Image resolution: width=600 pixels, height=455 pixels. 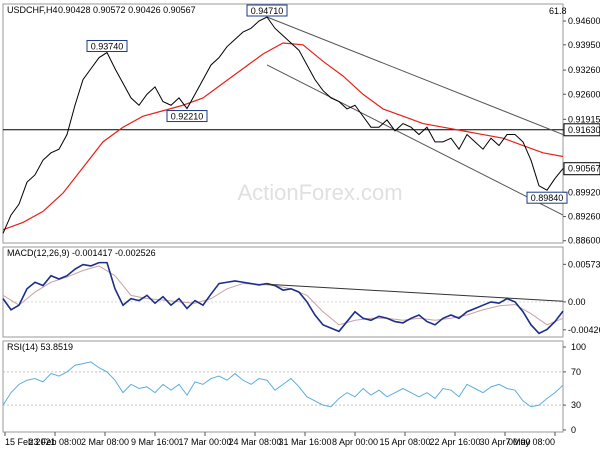 What do you see at coordinates (578, 347) in the screenshot?
I see `rsi-tick-label: 100` at bounding box center [578, 347].